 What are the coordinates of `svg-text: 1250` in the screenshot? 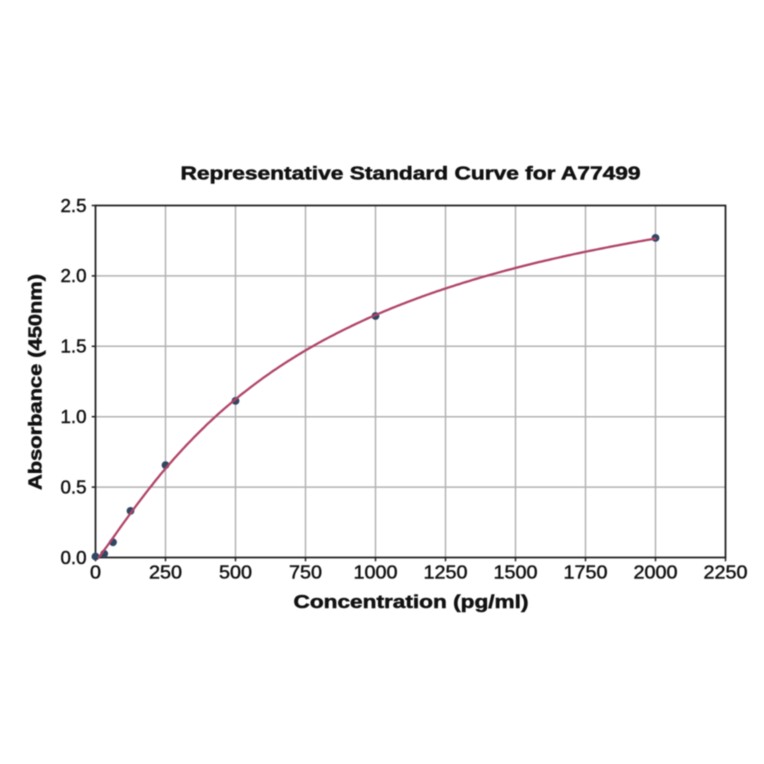 It's located at (446, 572).